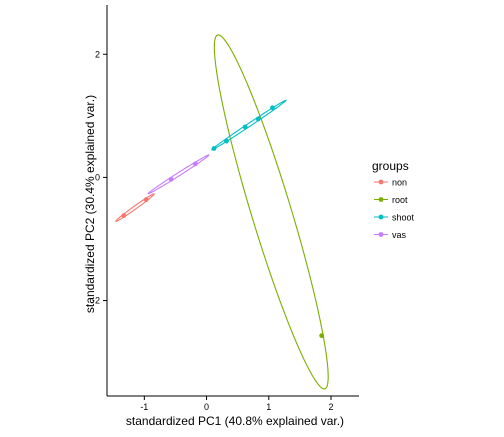  What do you see at coordinates (400, 200) in the screenshot?
I see `legend-label-root: root` at bounding box center [400, 200].